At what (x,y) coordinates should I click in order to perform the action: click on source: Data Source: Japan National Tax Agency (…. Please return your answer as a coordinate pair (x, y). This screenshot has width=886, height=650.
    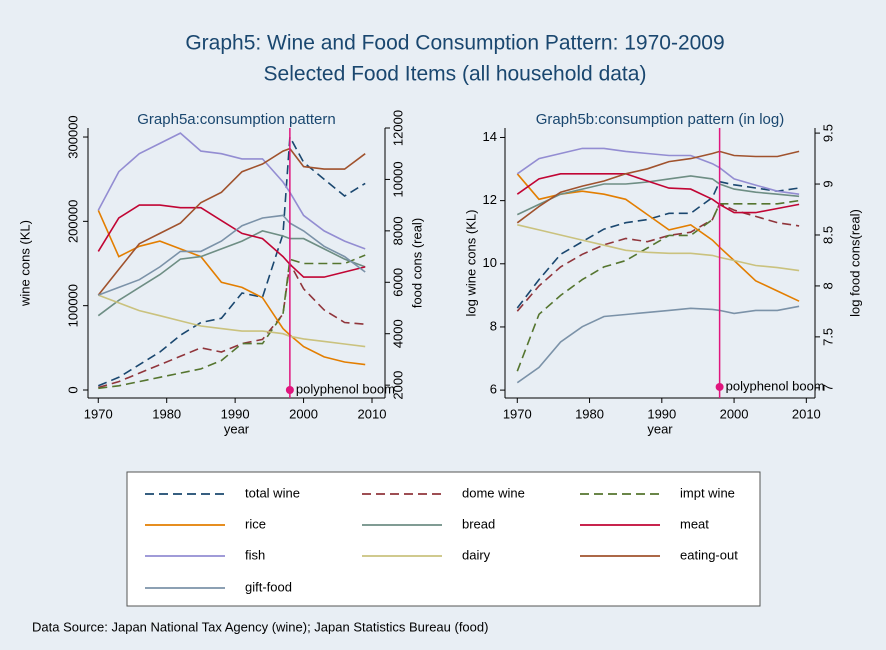
    Looking at the image, I should click on (260, 626).